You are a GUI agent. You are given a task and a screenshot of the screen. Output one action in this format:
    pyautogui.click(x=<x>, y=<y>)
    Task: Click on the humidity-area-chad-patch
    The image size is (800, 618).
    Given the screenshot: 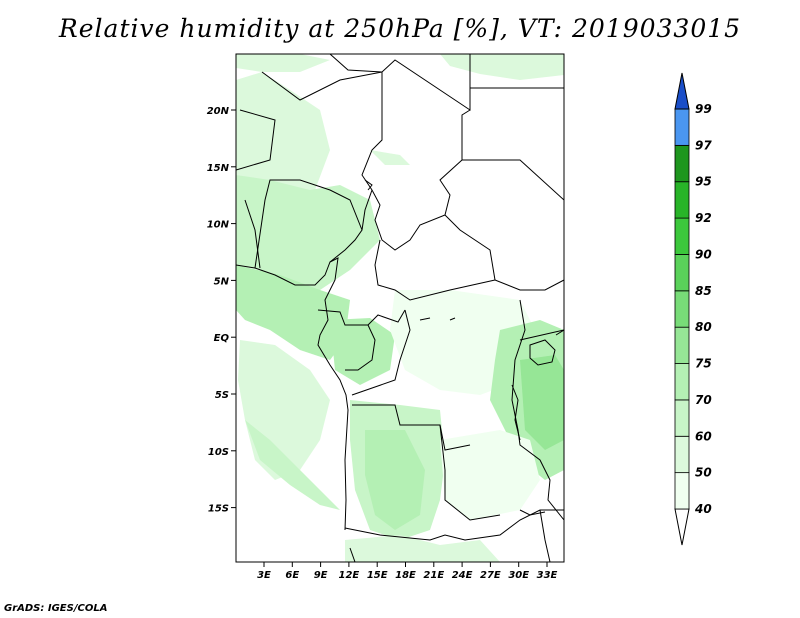 What is the action you would take?
    pyautogui.click(x=390, y=157)
    